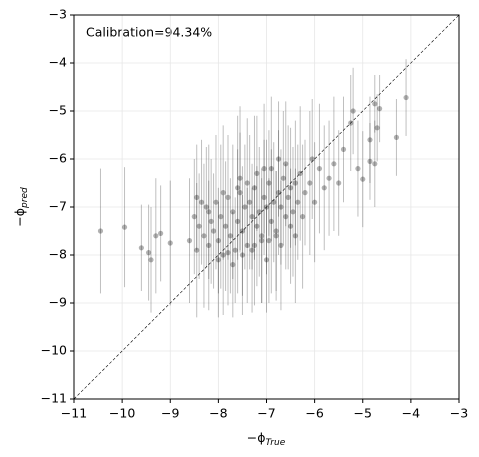 The height and width of the screenshot is (457, 479). What do you see at coordinates (256, 437) in the screenshot?
I see `x-axis-label-main: −ϕ` at bounding box center [256, 437].